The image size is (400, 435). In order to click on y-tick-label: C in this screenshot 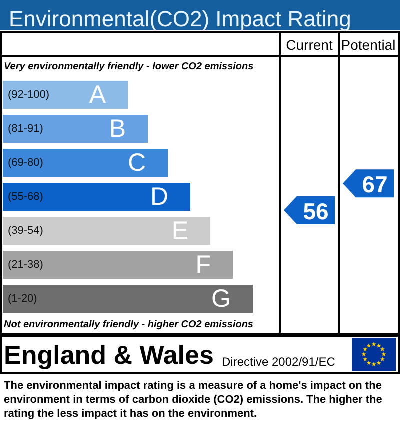, I will do `click(137, 163)`.